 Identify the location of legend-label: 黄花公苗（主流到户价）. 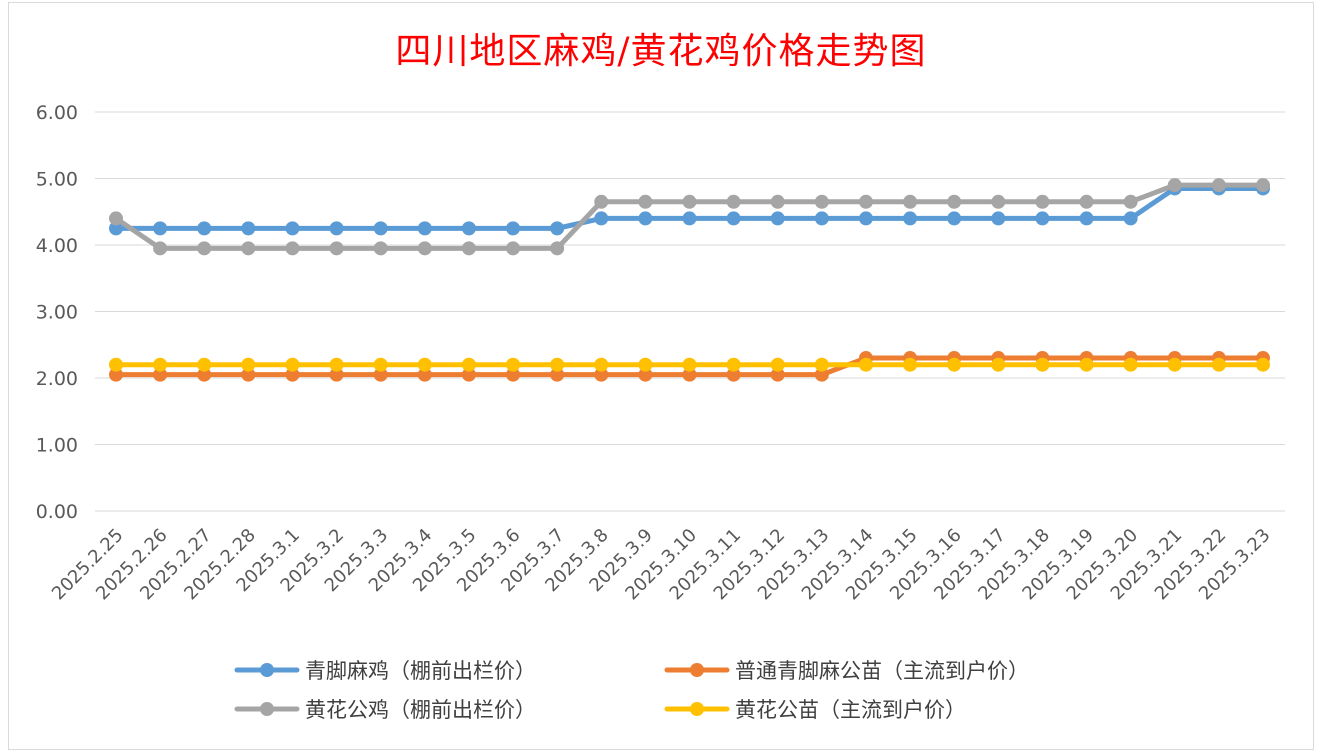
(850, 710).